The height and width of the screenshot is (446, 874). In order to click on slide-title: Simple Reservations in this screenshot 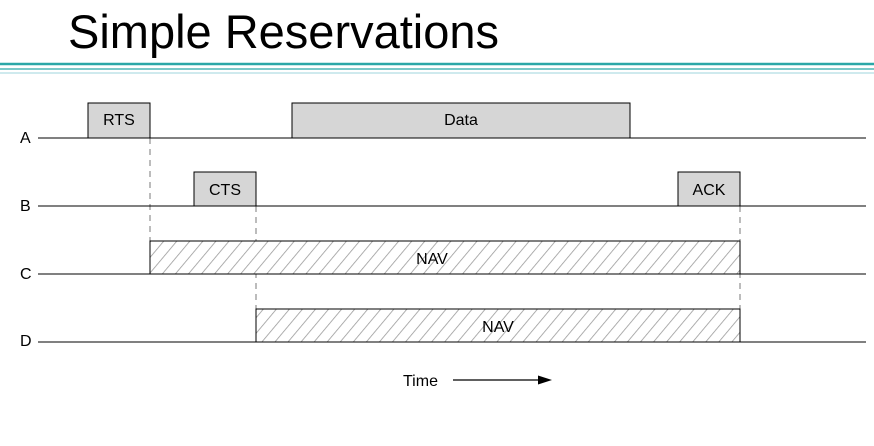, I will do `click(284, 31)`.